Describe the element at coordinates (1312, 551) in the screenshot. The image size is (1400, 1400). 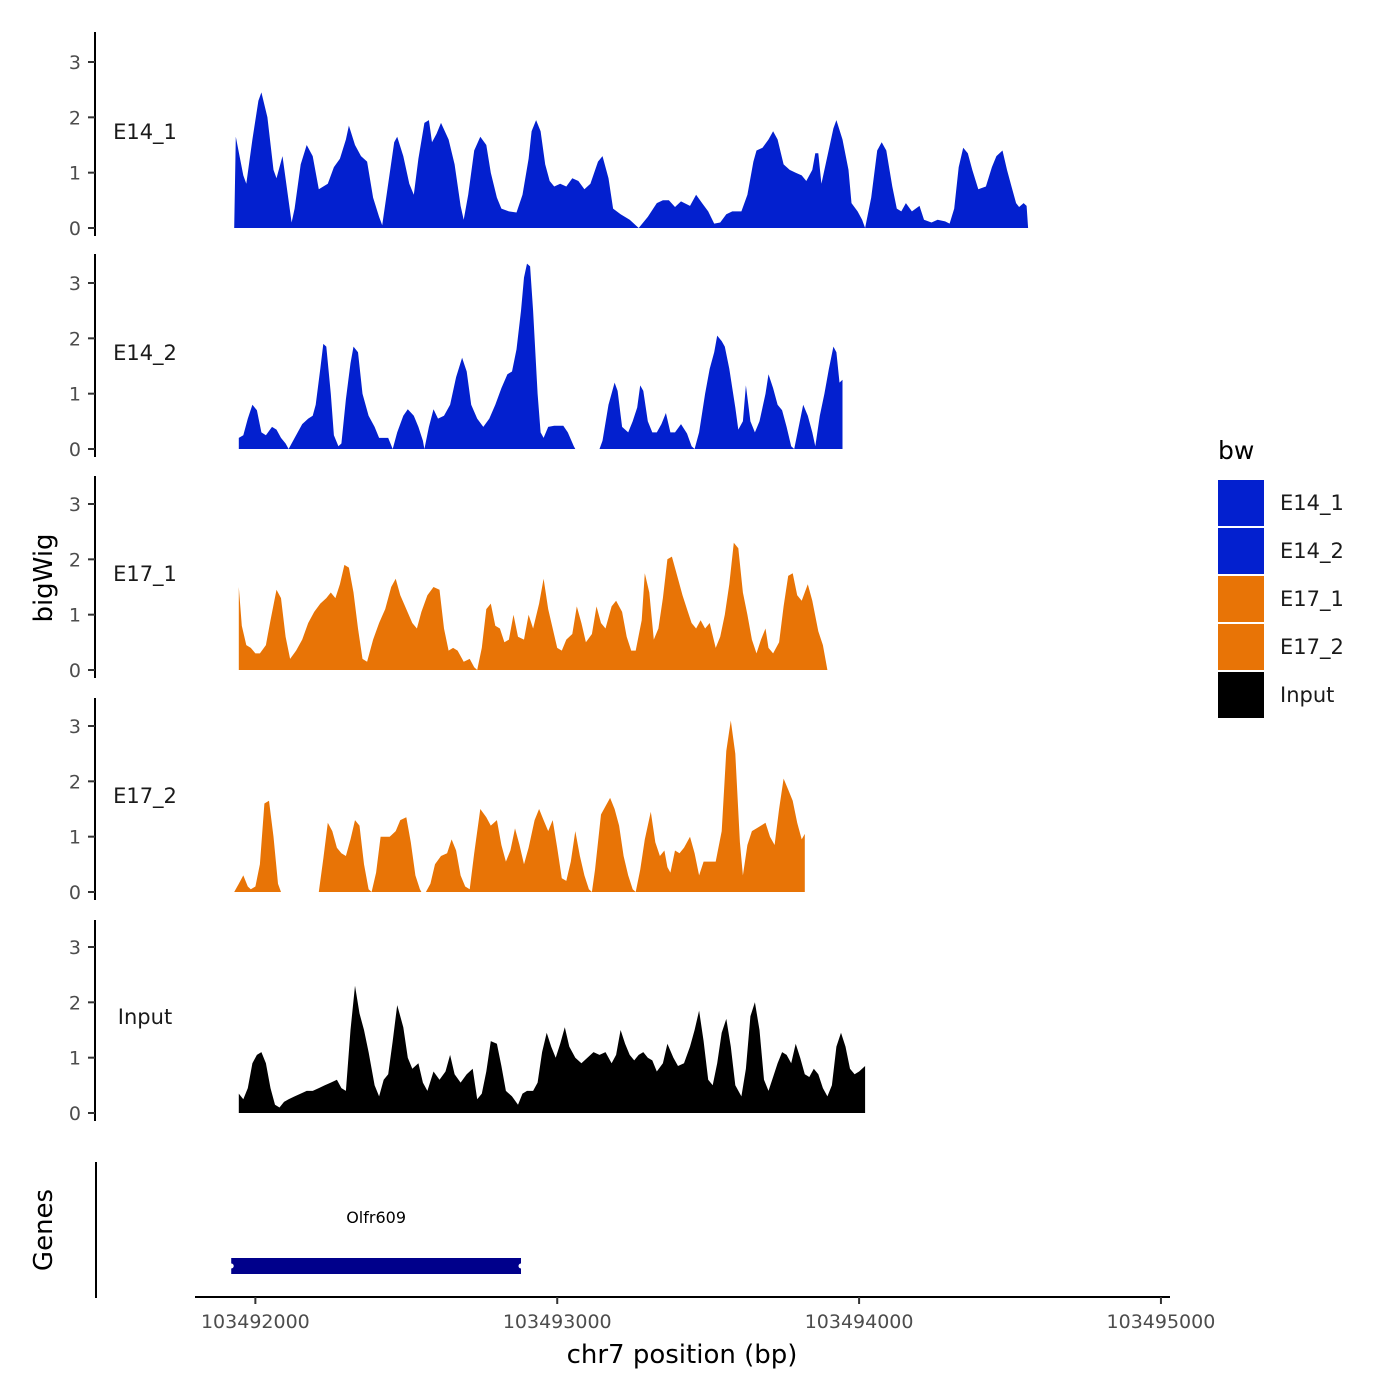
I see `legend-label: E14_2` at that location.